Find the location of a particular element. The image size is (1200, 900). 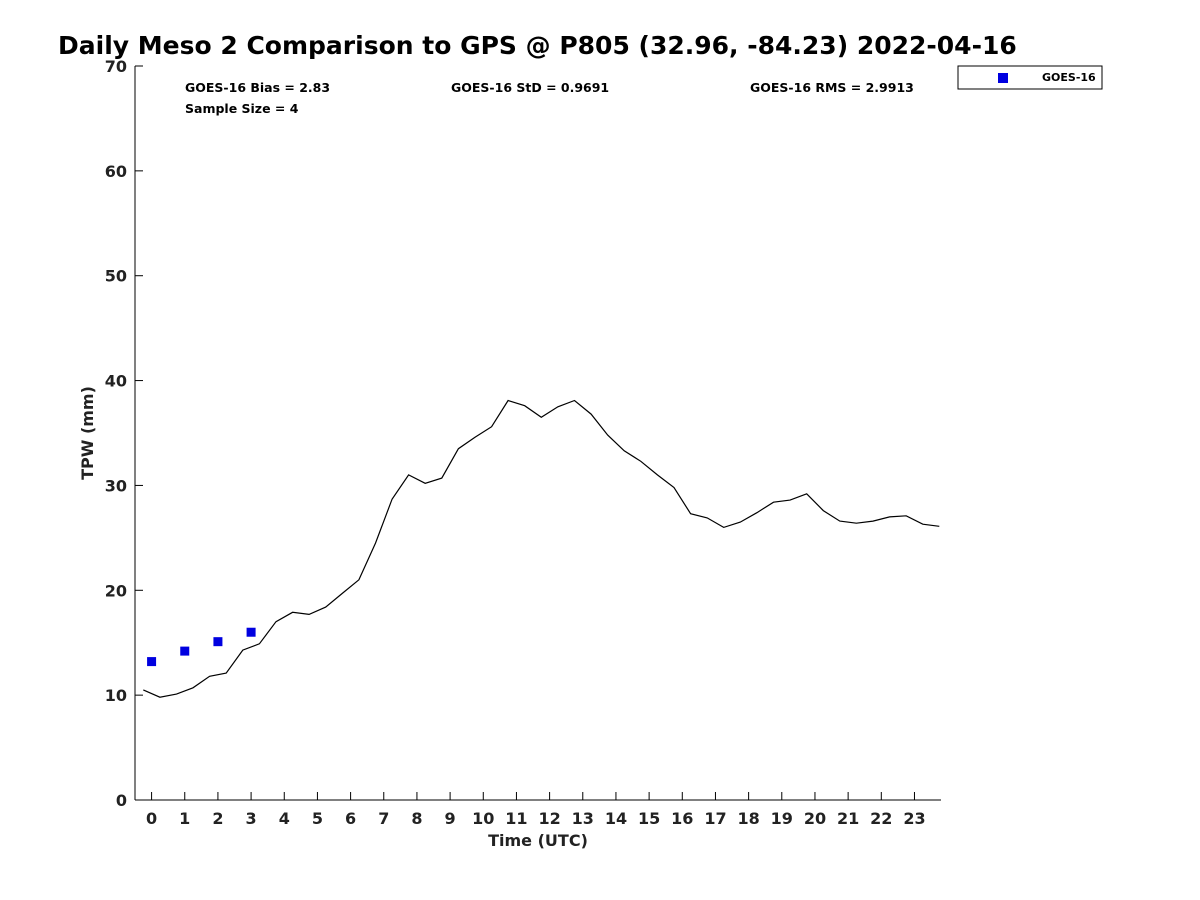

x-tick-label: 20 is located at coordinates (815, 818).